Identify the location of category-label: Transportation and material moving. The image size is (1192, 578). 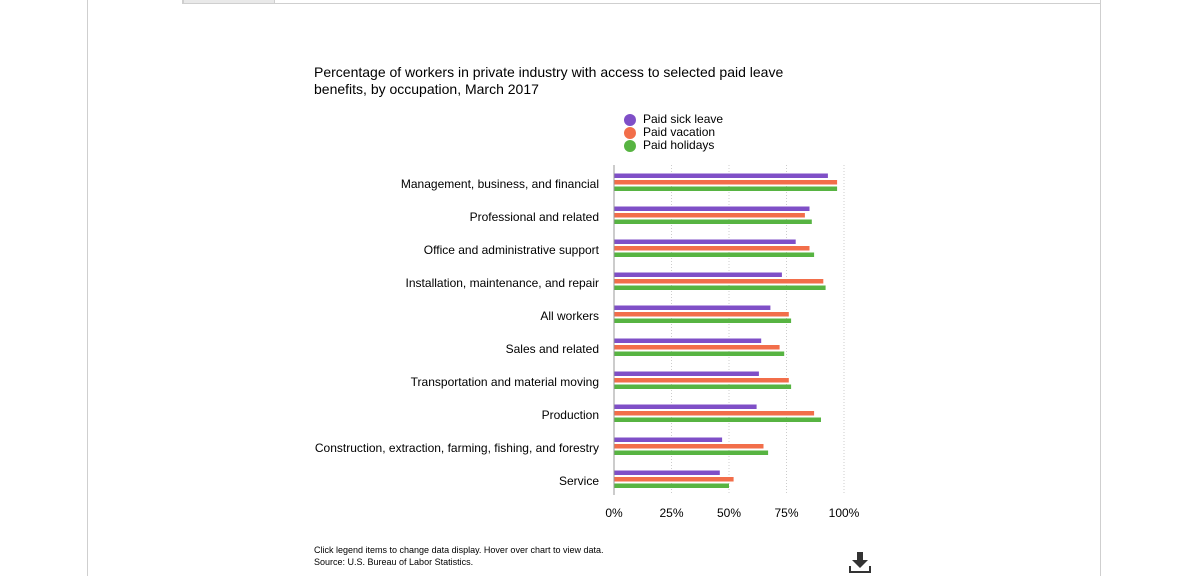
(504, 381).